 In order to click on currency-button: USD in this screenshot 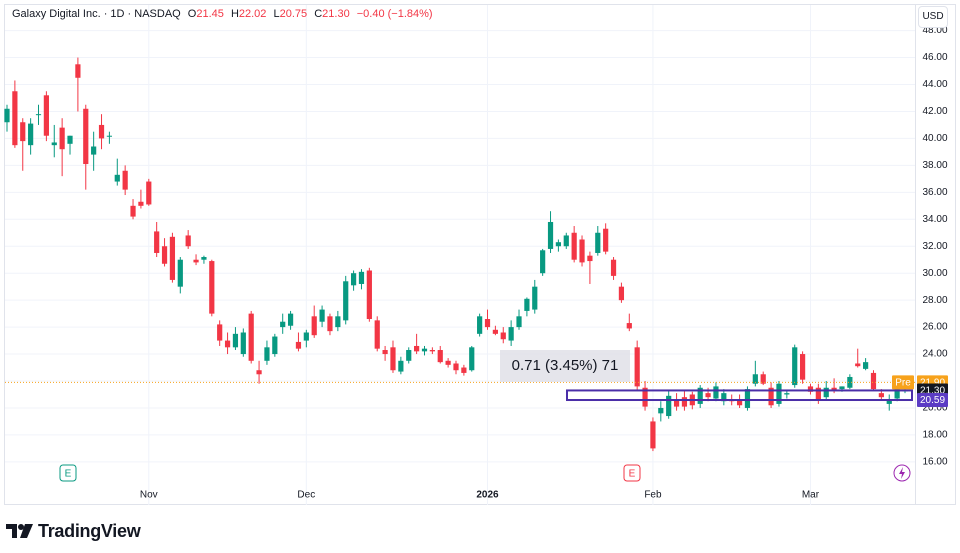, I will do `click(933, 17)`.